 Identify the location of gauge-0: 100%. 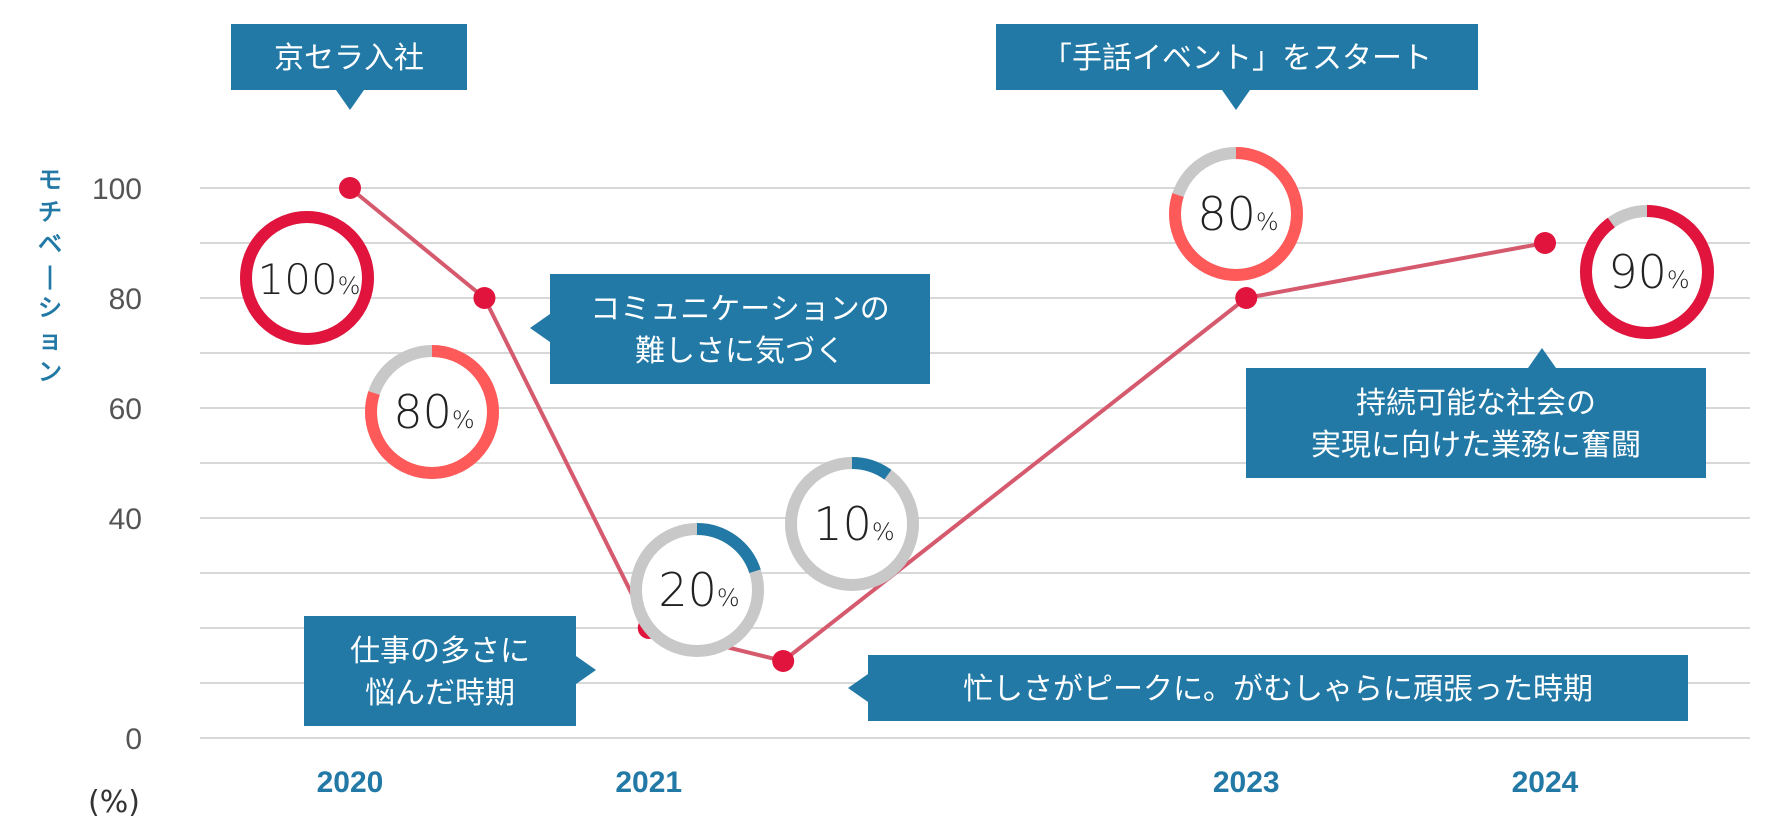
(307, 278).